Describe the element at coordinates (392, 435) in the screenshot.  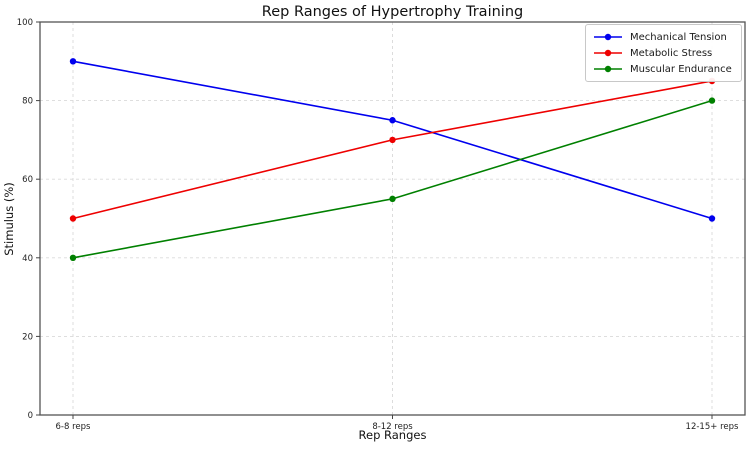
I see `x-axis-label: Rep Ranges` at that location.